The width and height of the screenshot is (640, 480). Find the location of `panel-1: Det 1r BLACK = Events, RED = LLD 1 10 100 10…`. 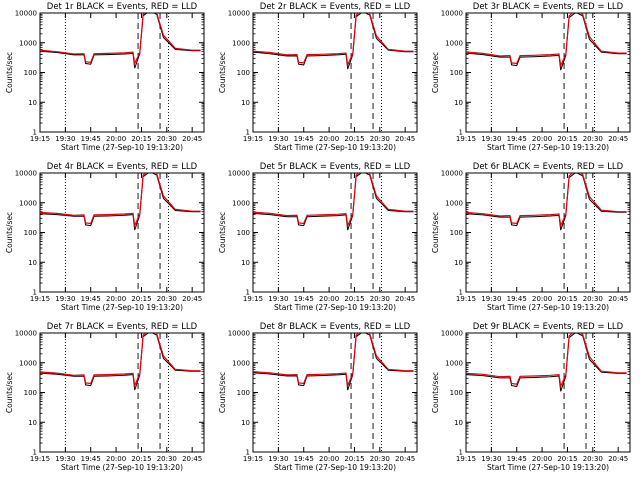

panel-1: Det 1r BLACK = Events, RED = LLD 1 10 100 10… is located at coordinates (105, 77).